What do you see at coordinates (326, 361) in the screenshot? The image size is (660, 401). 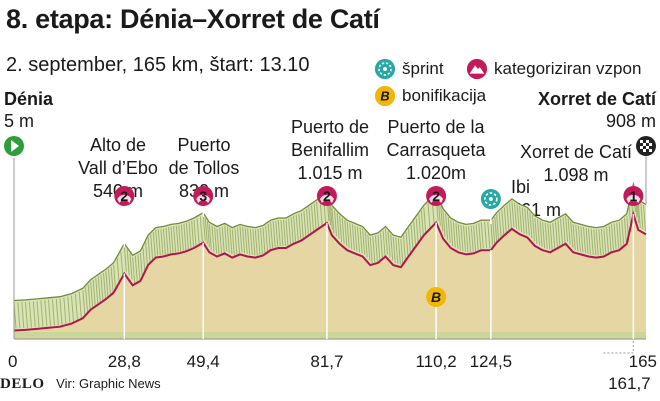 I see `x-tick-label: 81,7` at bounding box center [326, 361].